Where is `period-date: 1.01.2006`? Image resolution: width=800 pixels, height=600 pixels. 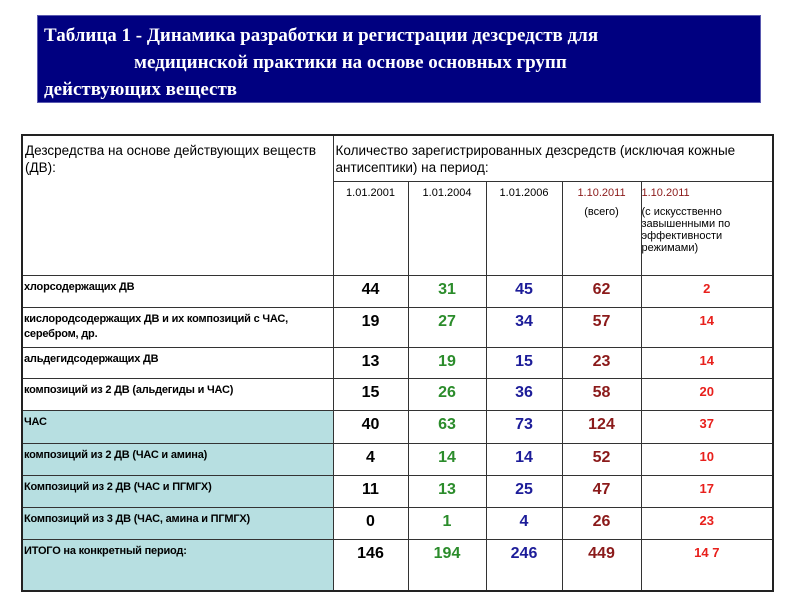 period-date: 1.01.2006 is located at coordinates (524, 192).